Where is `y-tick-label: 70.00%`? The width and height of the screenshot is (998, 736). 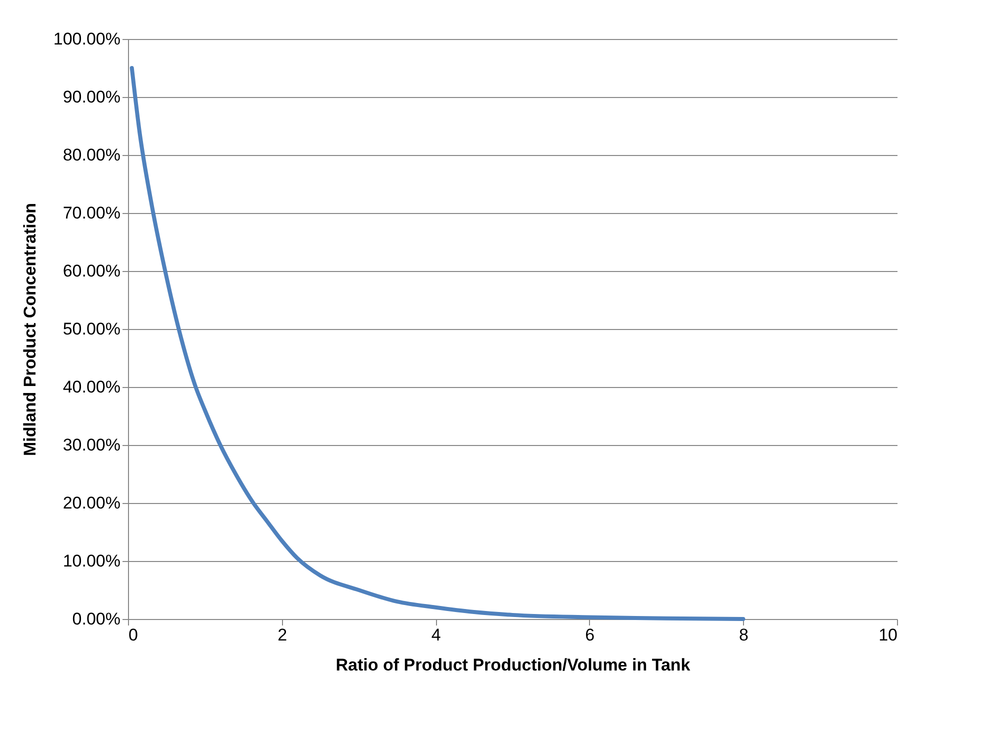 y-tick-label: 70.00% is located at coordinates (91, 213).